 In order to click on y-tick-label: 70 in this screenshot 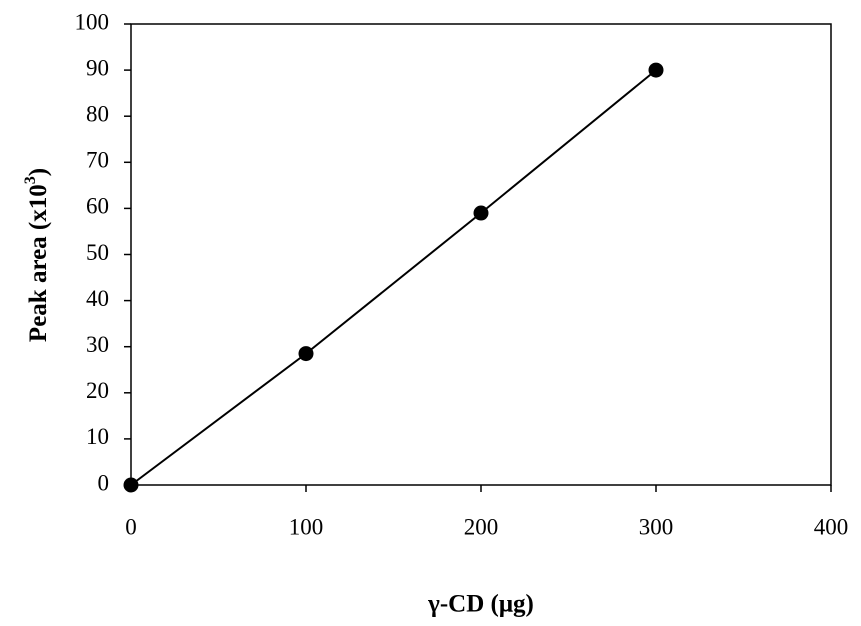, I will do `click(97, 160)`.